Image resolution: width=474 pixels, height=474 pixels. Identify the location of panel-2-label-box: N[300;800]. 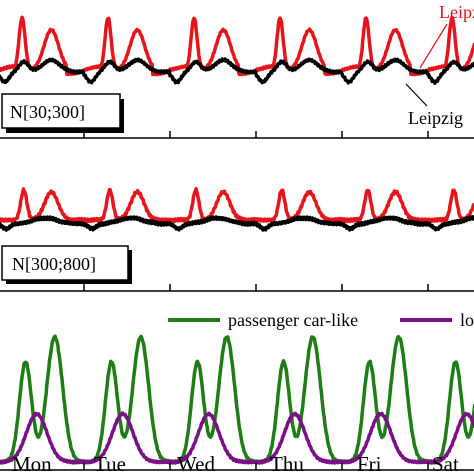
(66, 264).